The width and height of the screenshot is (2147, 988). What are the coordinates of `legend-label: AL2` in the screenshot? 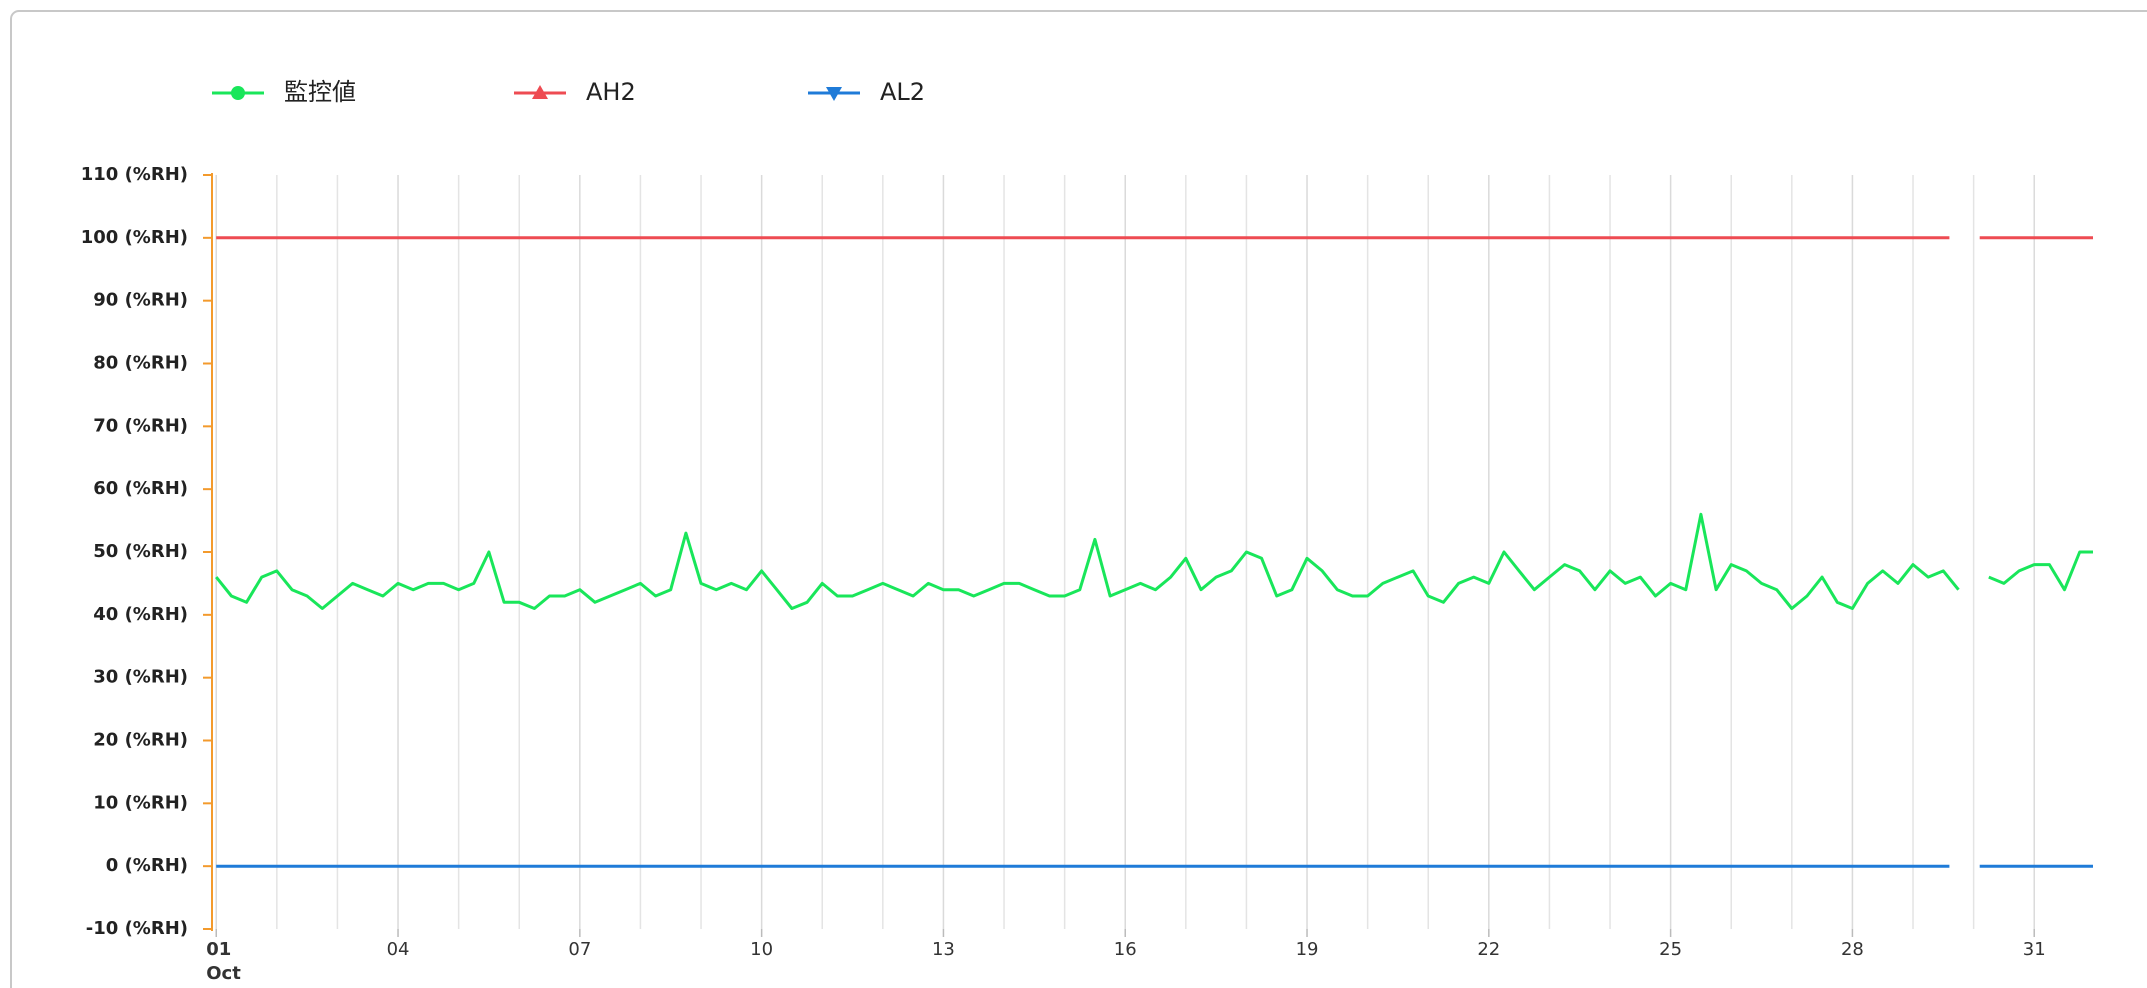 It's located at (902, 92).